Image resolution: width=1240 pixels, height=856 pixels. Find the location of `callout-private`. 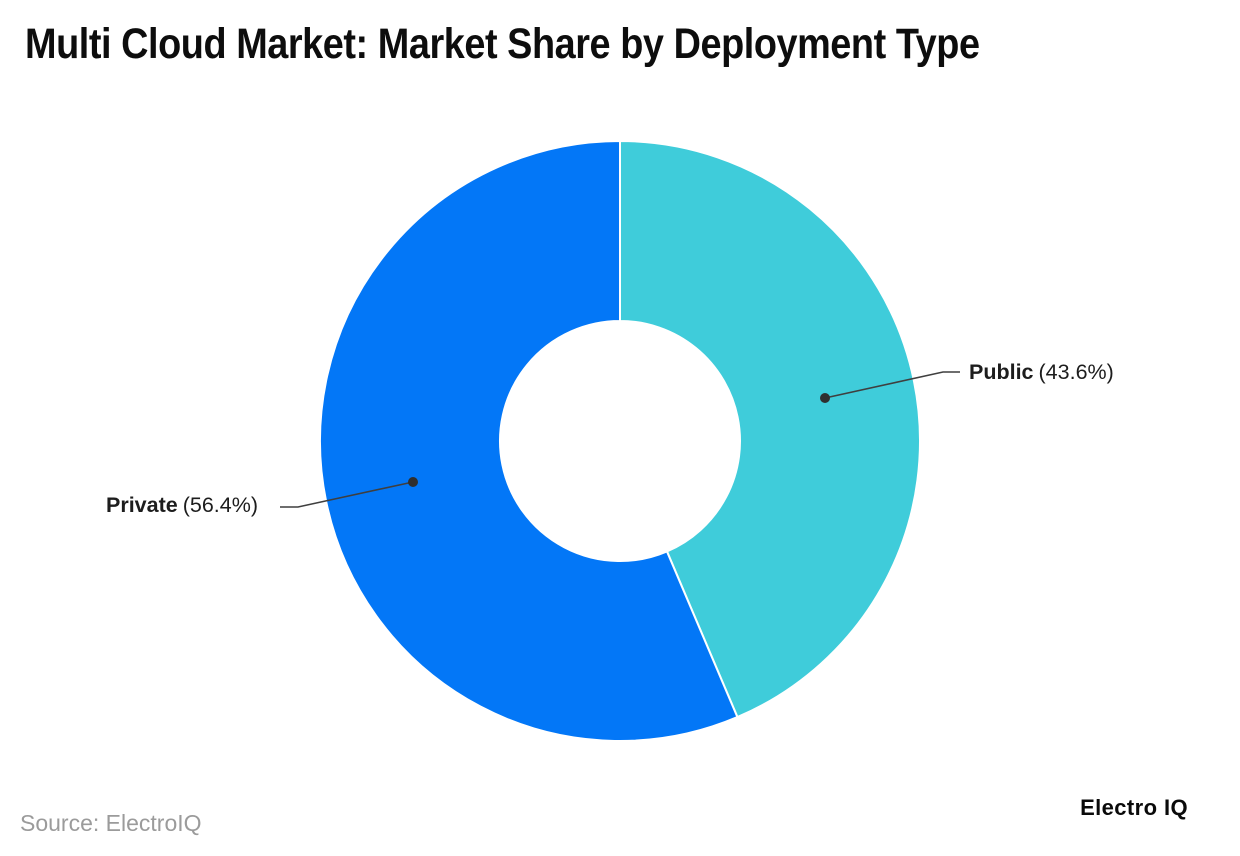

callout-private is located at coordinates (349, 492).